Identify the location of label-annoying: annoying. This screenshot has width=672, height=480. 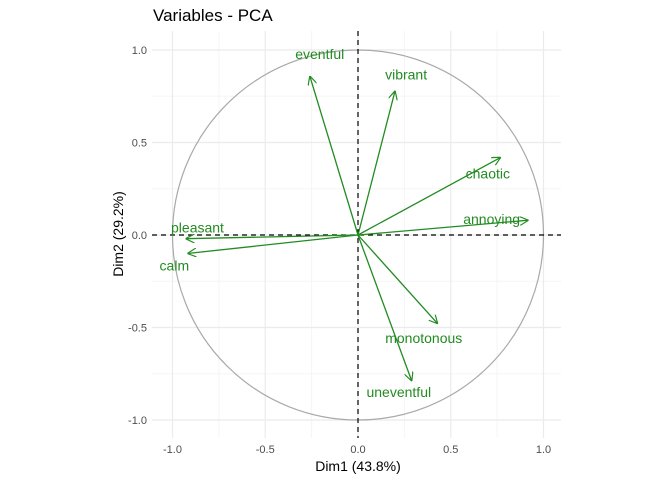
(491, 219).